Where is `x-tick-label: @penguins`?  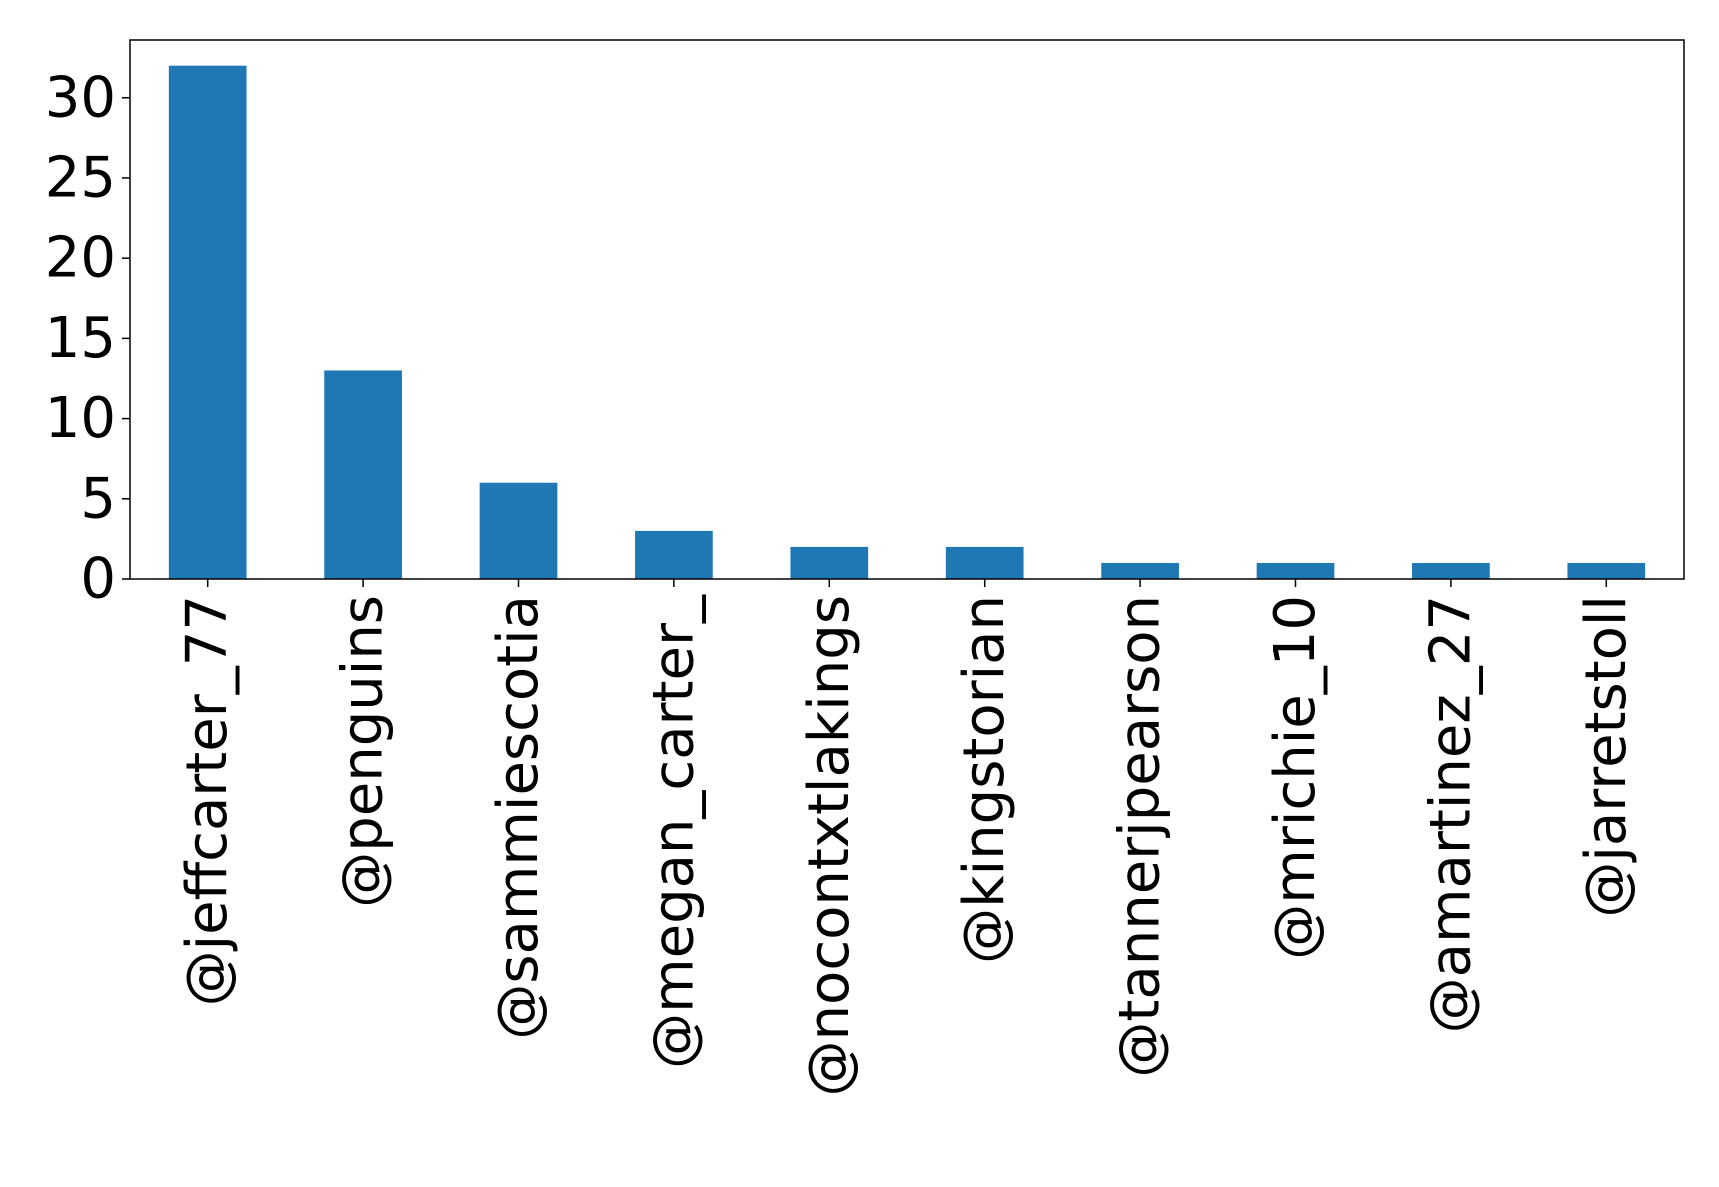 x-tick-label: @penguins is located at coordinates (363, 751).